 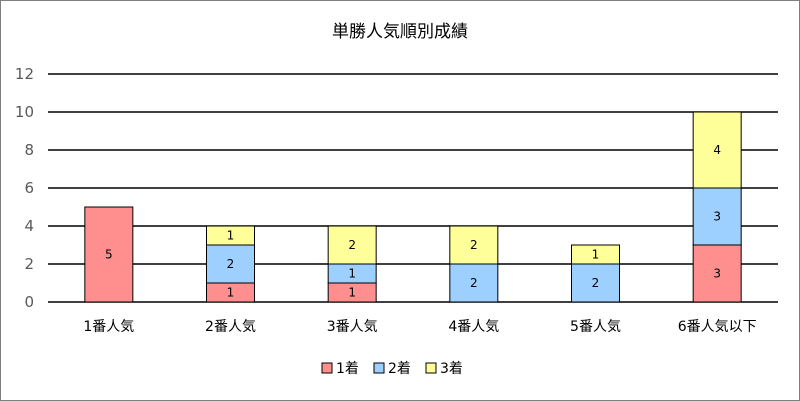 I want to click on y-tick-label: 0, so click(x=29, y=302).